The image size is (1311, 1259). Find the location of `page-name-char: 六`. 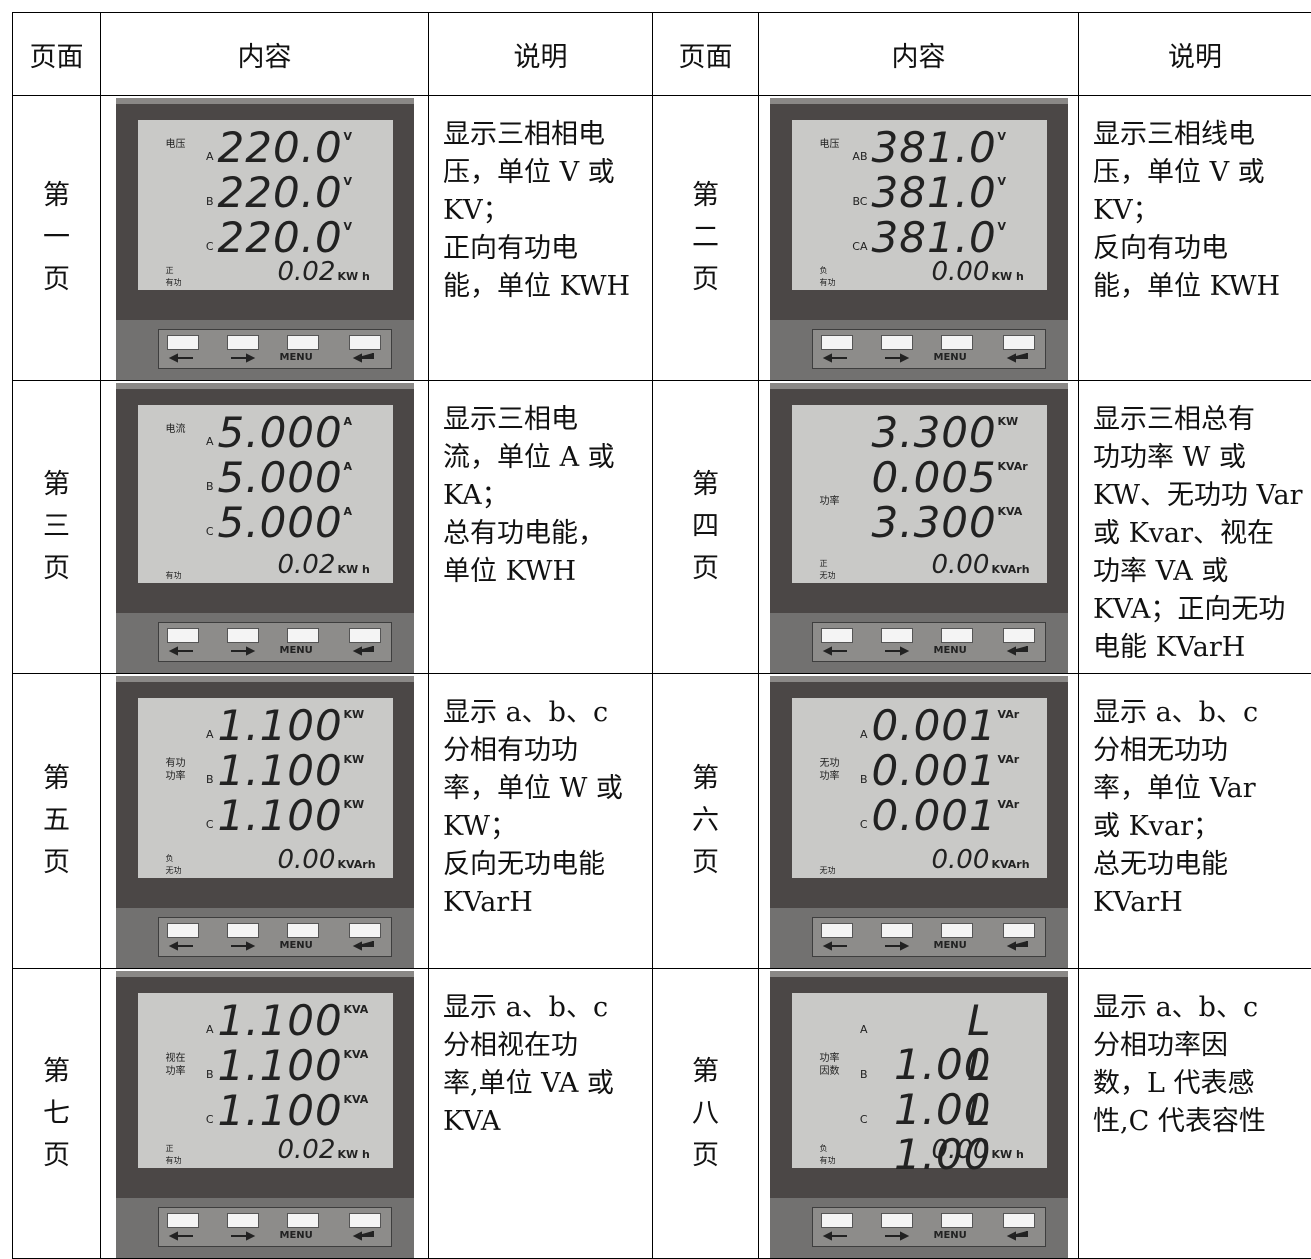

page-name-char: 六 is located at coordinates (705, 821).